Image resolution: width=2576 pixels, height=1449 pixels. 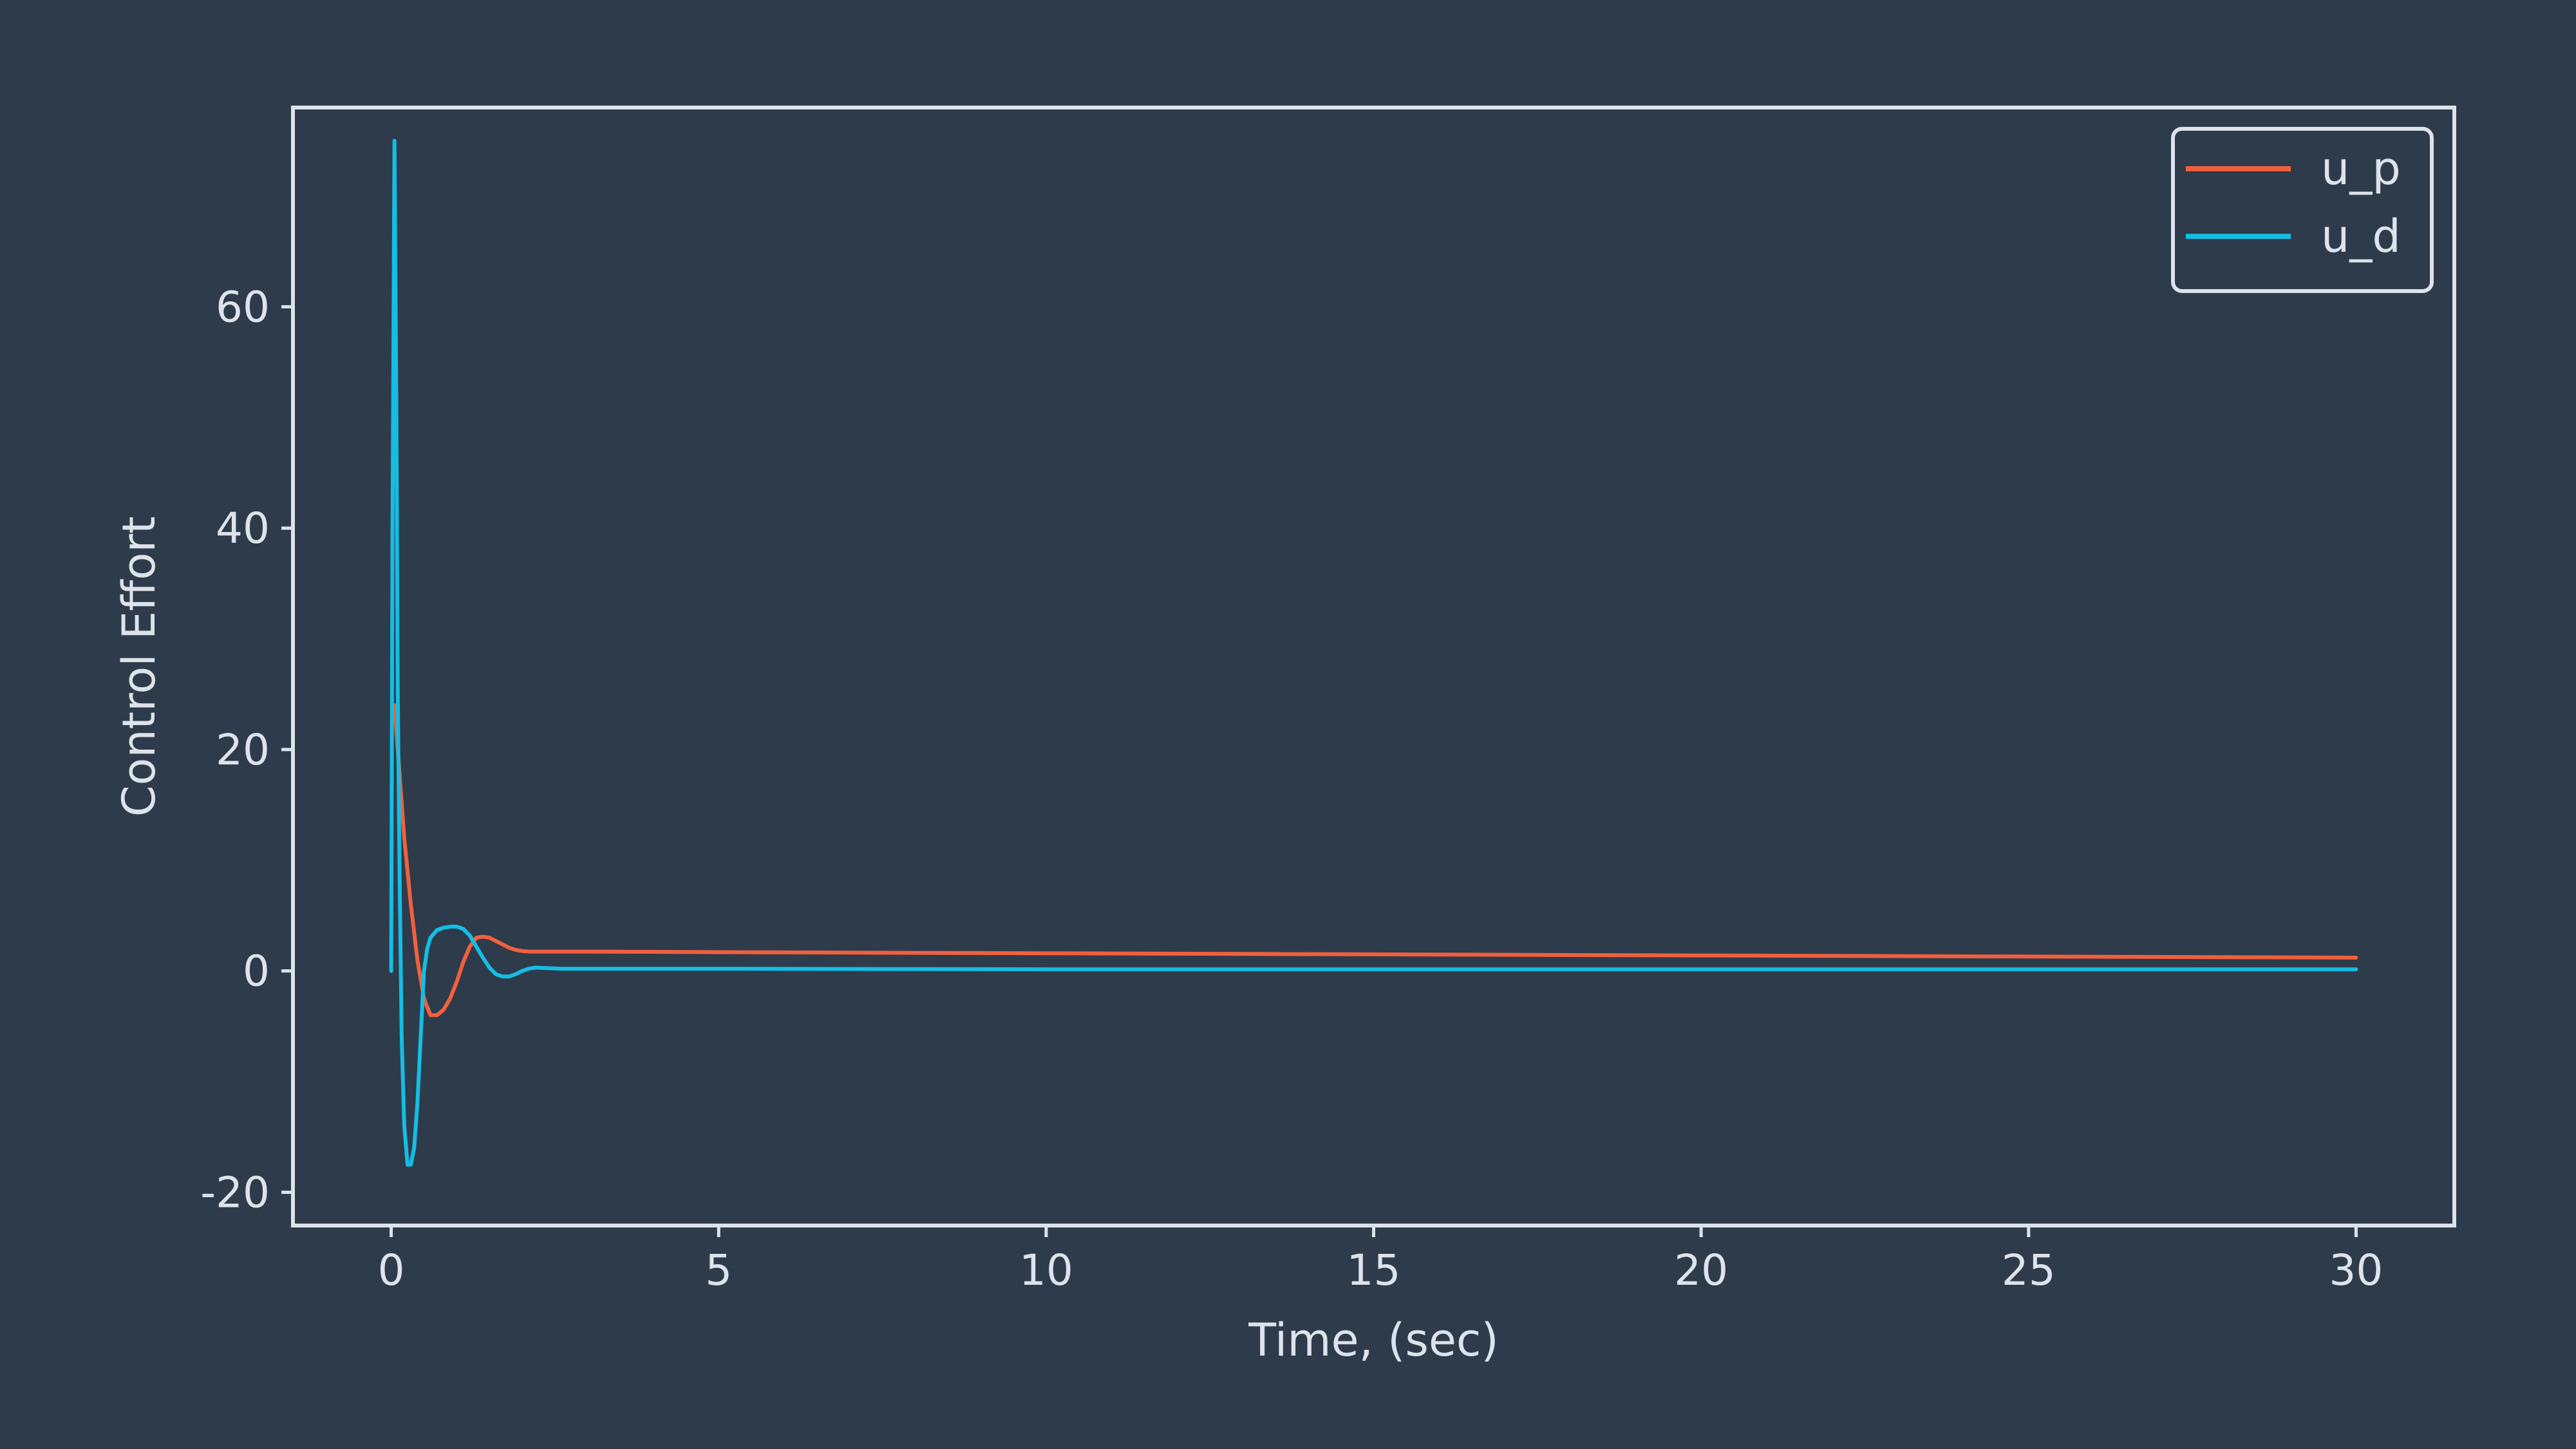 What do you see at coordinates (1046, 1270) in the screenshot?
I see `x-tick-label: 10` at bounding box center [1046, 1270].